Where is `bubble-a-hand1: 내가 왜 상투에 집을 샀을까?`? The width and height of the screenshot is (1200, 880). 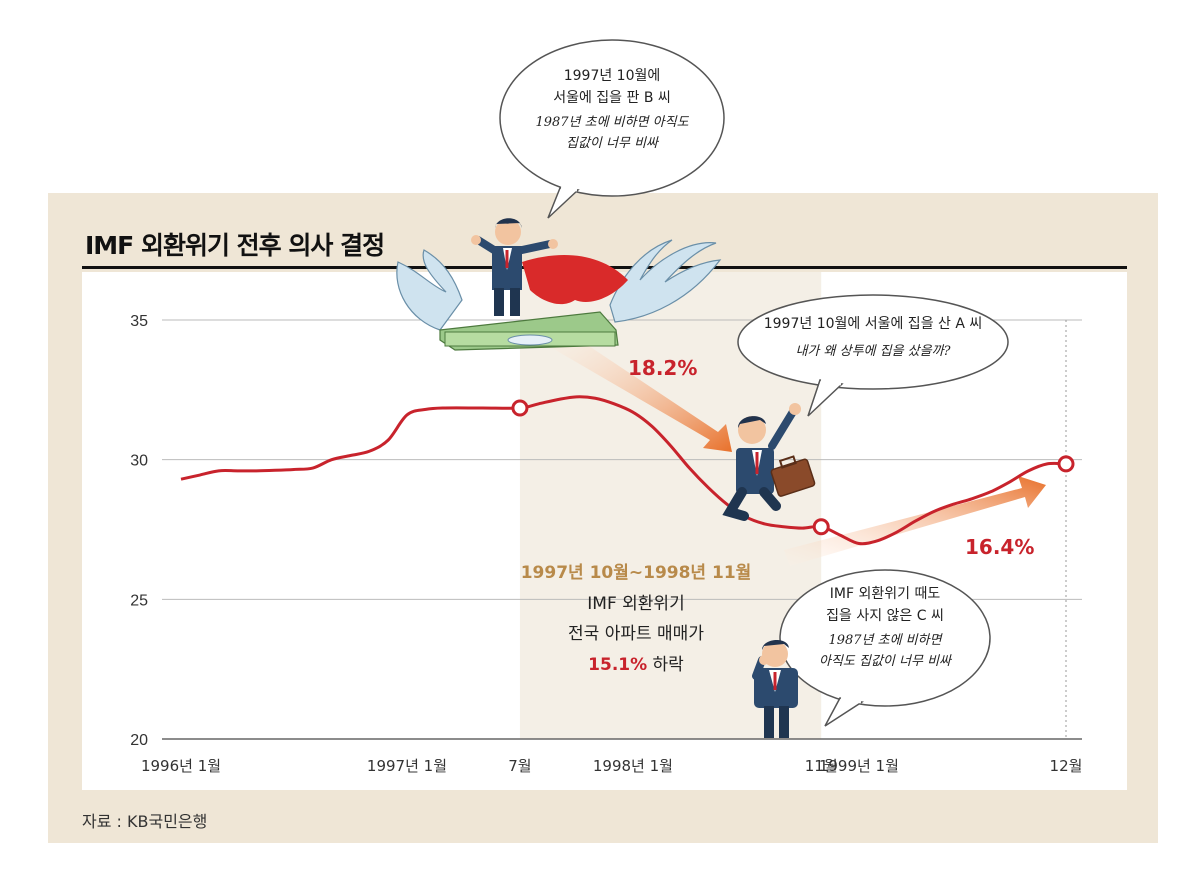 bubble-a-hand1: 내가 왜 상투에 집을 샀을까? is located at coordinates (873, 351).